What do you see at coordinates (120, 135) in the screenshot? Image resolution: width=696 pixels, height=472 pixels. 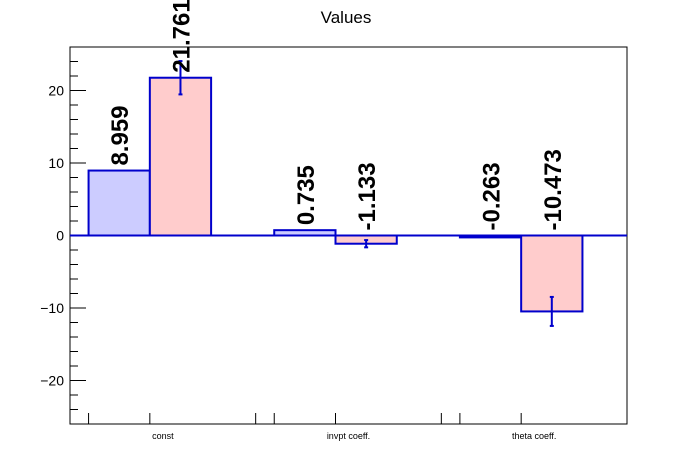 I see `bar-value-label: 8.959` at bounding box center [120, 135].